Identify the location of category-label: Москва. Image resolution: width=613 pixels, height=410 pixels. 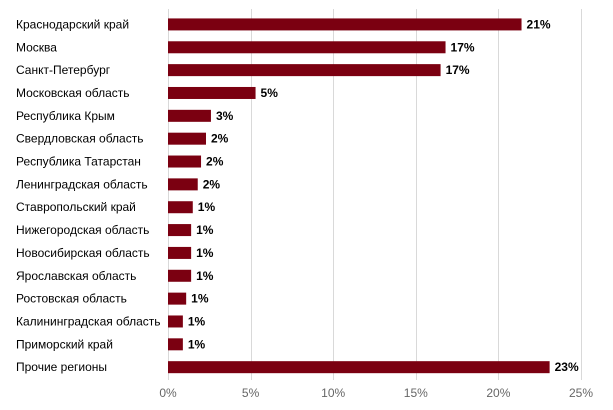
(36, 47).